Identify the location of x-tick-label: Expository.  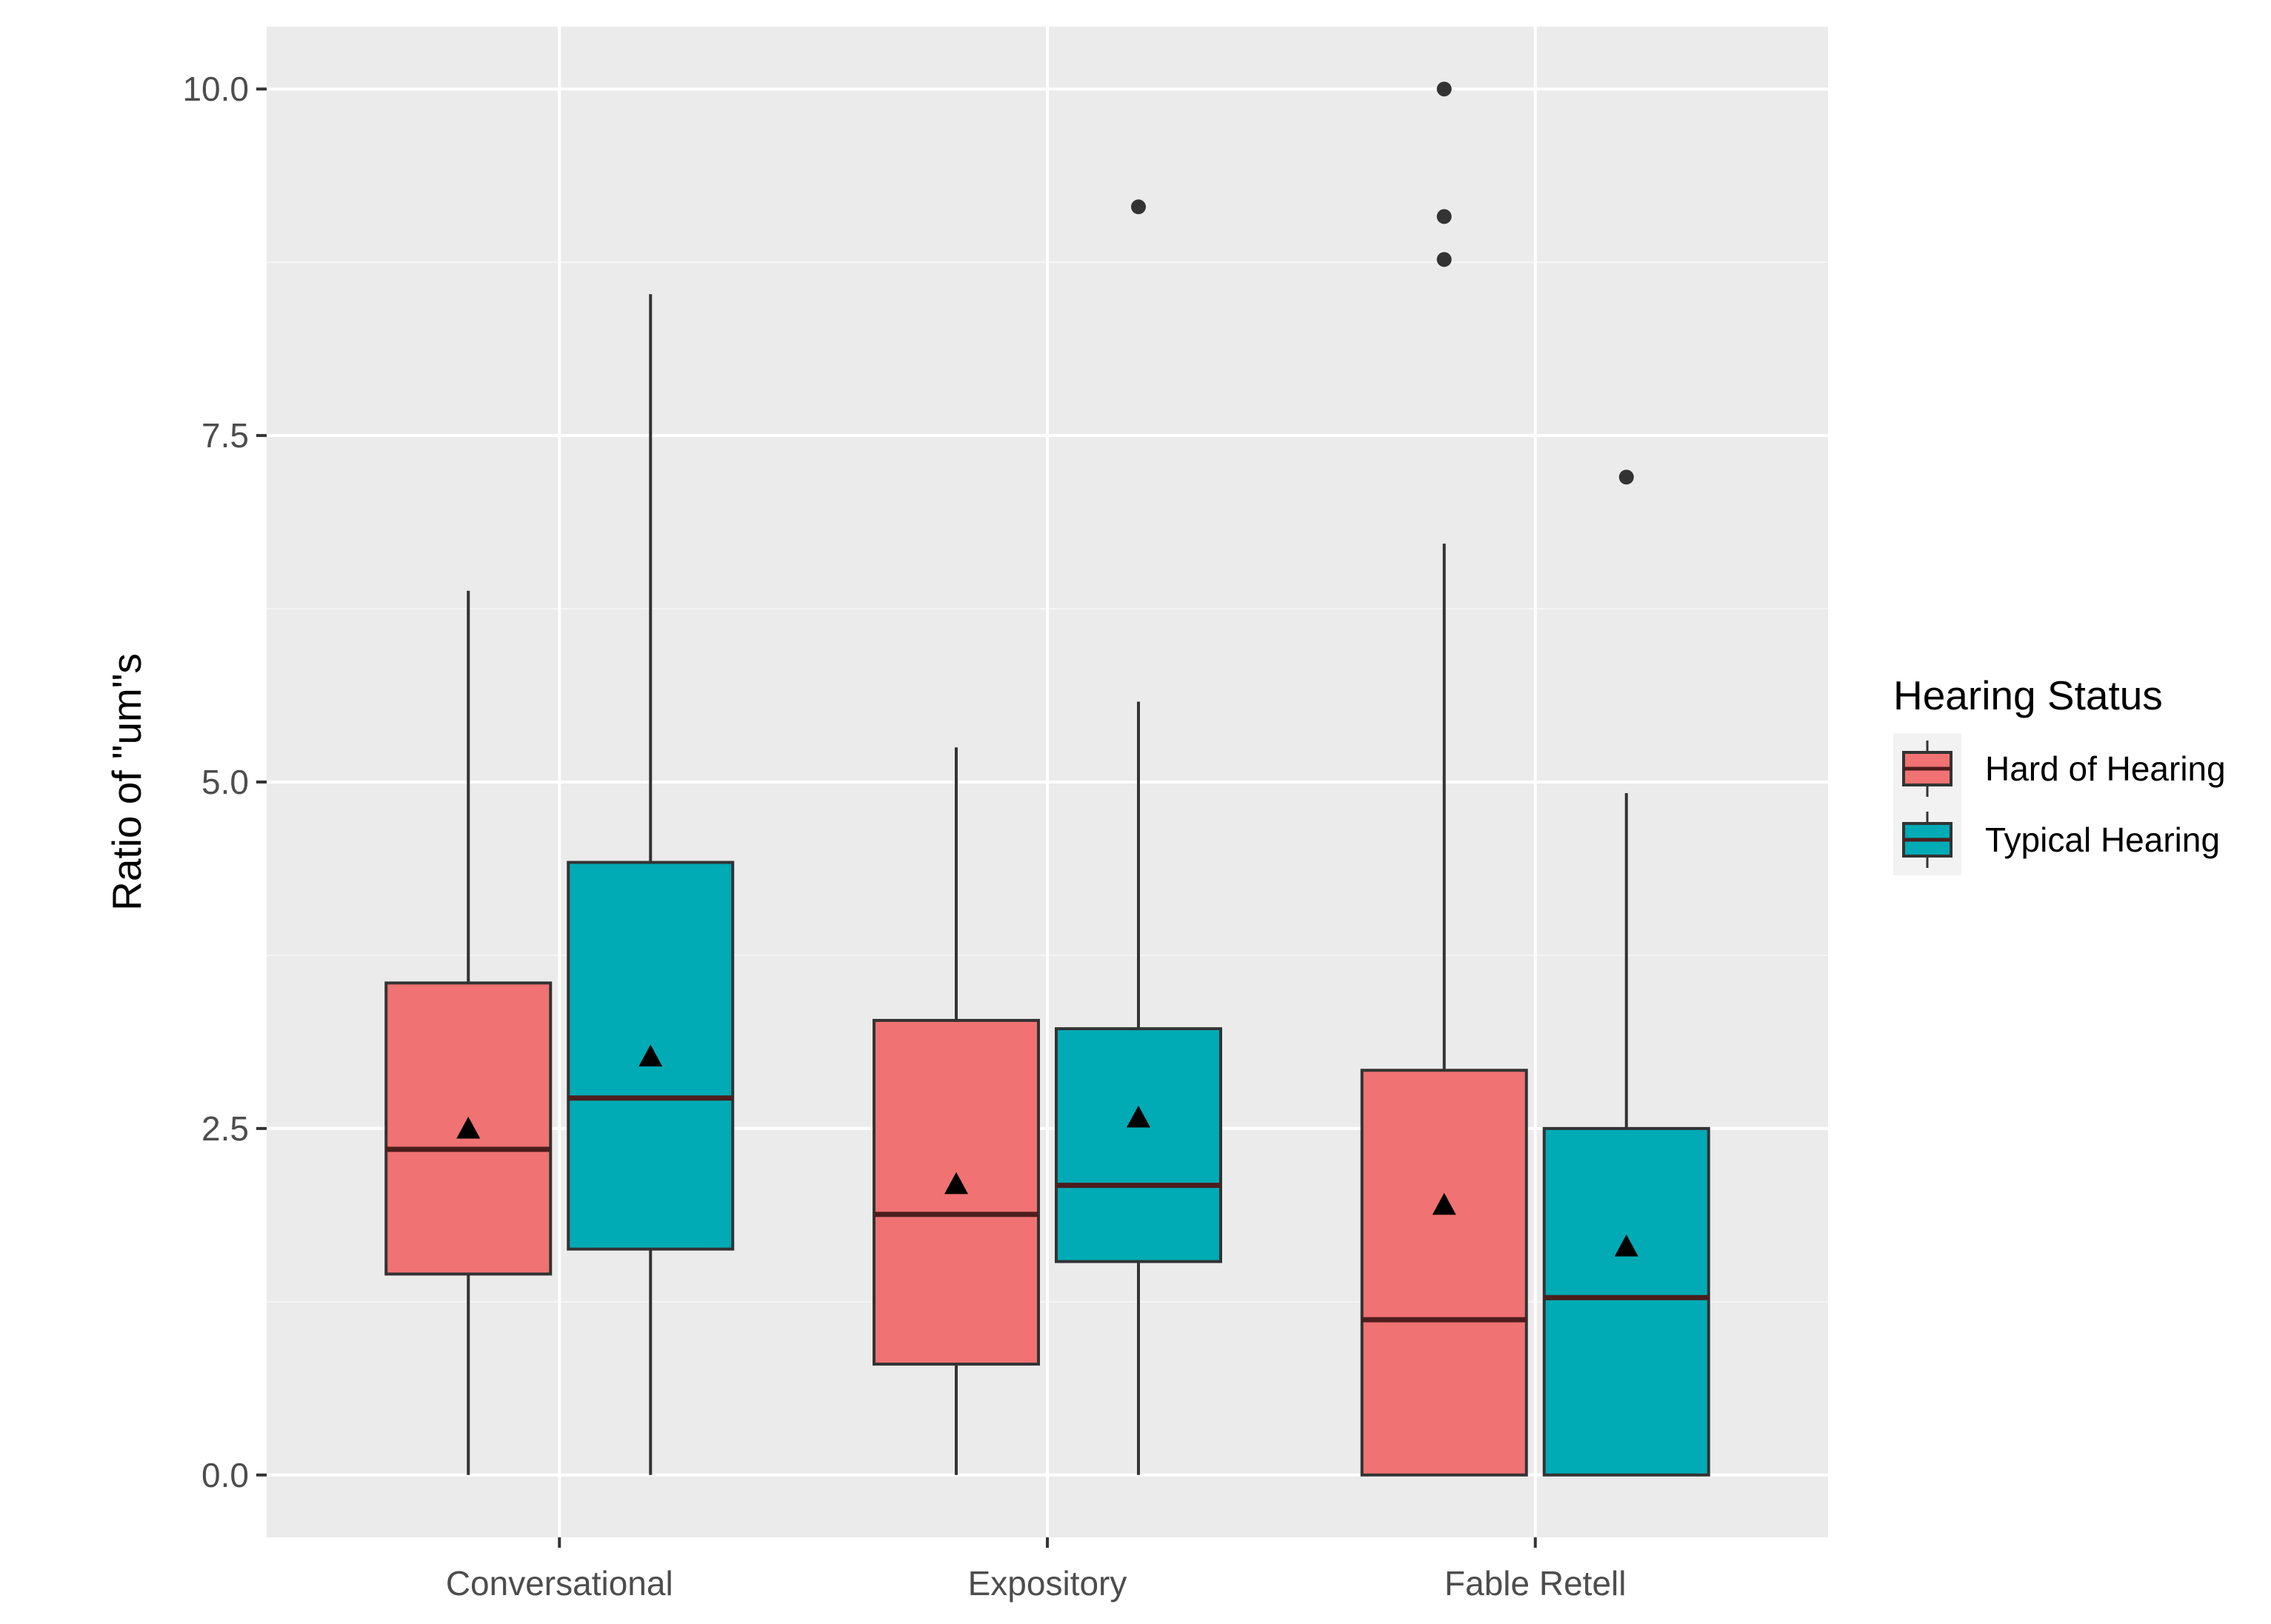
(1047, 1583).